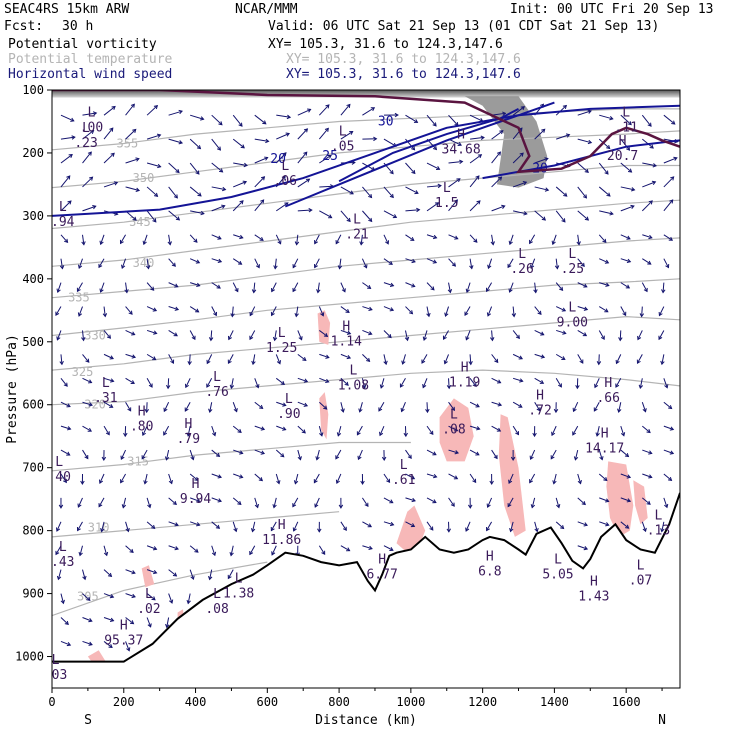 This screenshot has height=740, width=740. Describe the element at coordinates (353, 386) in the screenshot. I see `extremum-value-15: 1.08` at that location.